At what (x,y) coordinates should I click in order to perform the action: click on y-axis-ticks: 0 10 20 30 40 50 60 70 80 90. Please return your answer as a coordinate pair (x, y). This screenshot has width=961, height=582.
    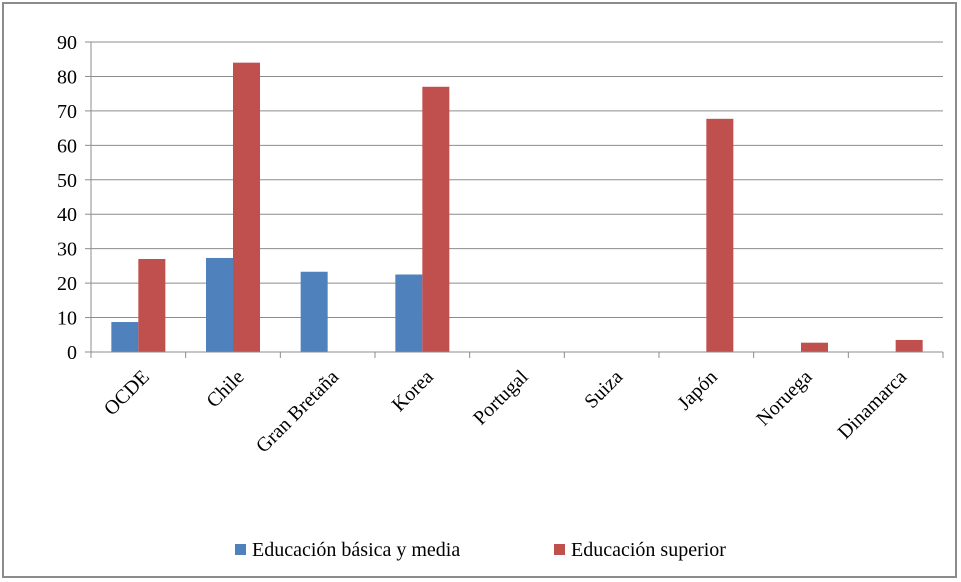
    Looking at the image, I should click on (67, 198).